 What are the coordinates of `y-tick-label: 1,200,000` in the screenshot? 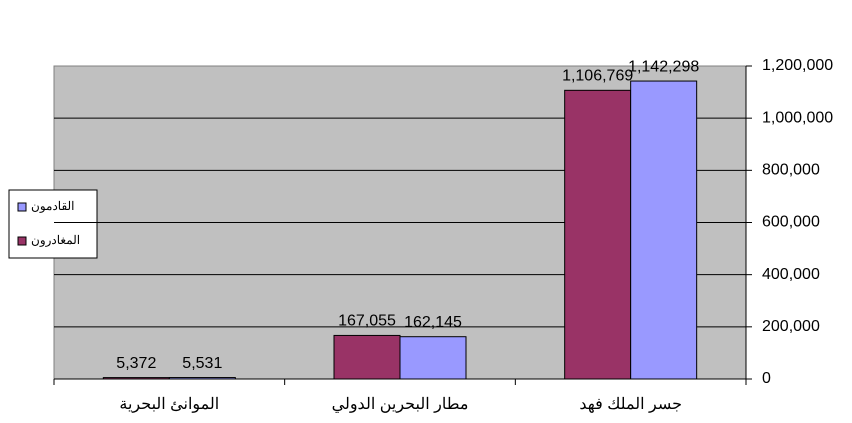 It's located at (797, 65).